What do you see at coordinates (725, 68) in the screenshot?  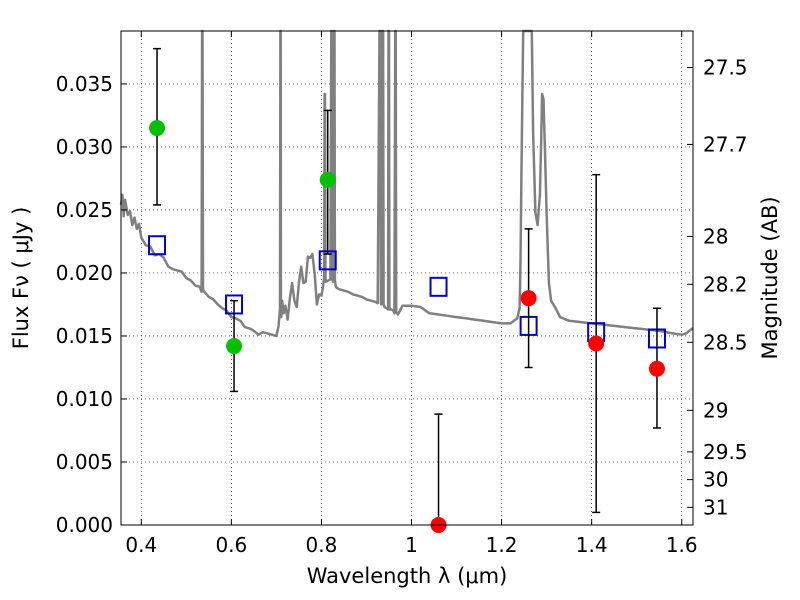 I see `y2-tick-label: 27.5` at bounding box center [725, 68].